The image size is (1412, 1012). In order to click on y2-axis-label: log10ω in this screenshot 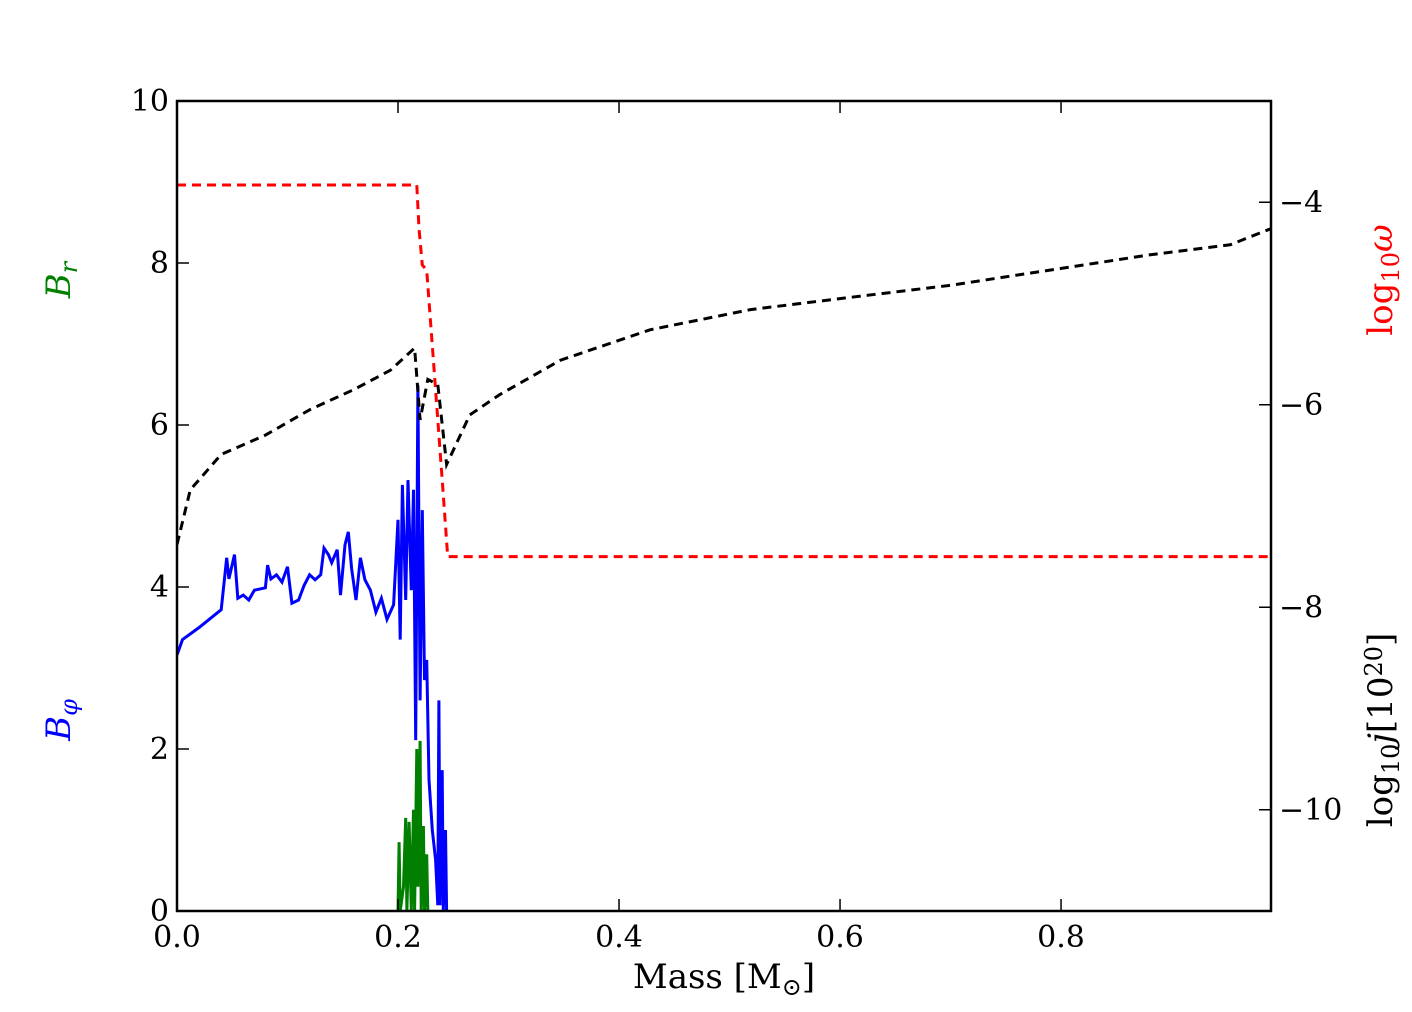, I will do `click(1383, 279)`.